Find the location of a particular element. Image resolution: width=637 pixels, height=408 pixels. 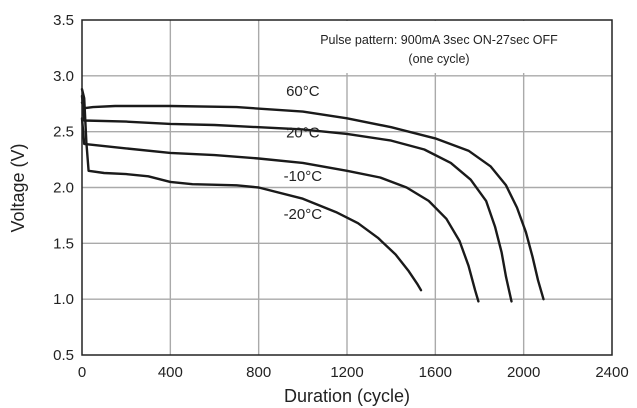

x-tick-label: 800 is located at coordinates (258, 372).